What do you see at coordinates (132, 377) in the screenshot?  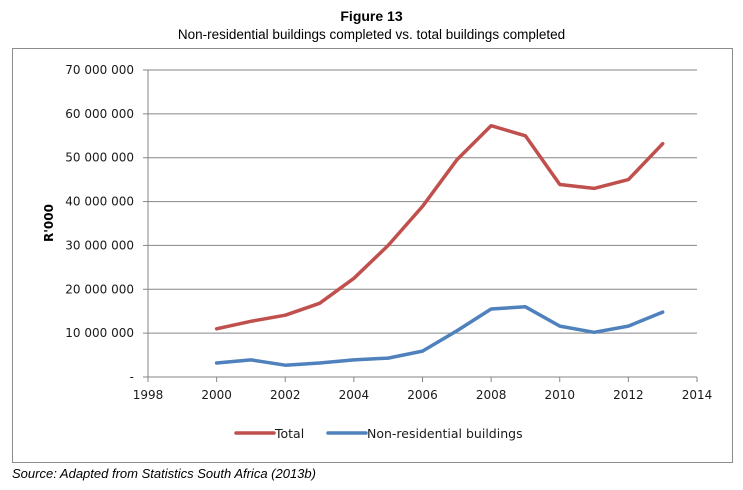 I see `y-tick-label: -` at bounding box center [132, 377].